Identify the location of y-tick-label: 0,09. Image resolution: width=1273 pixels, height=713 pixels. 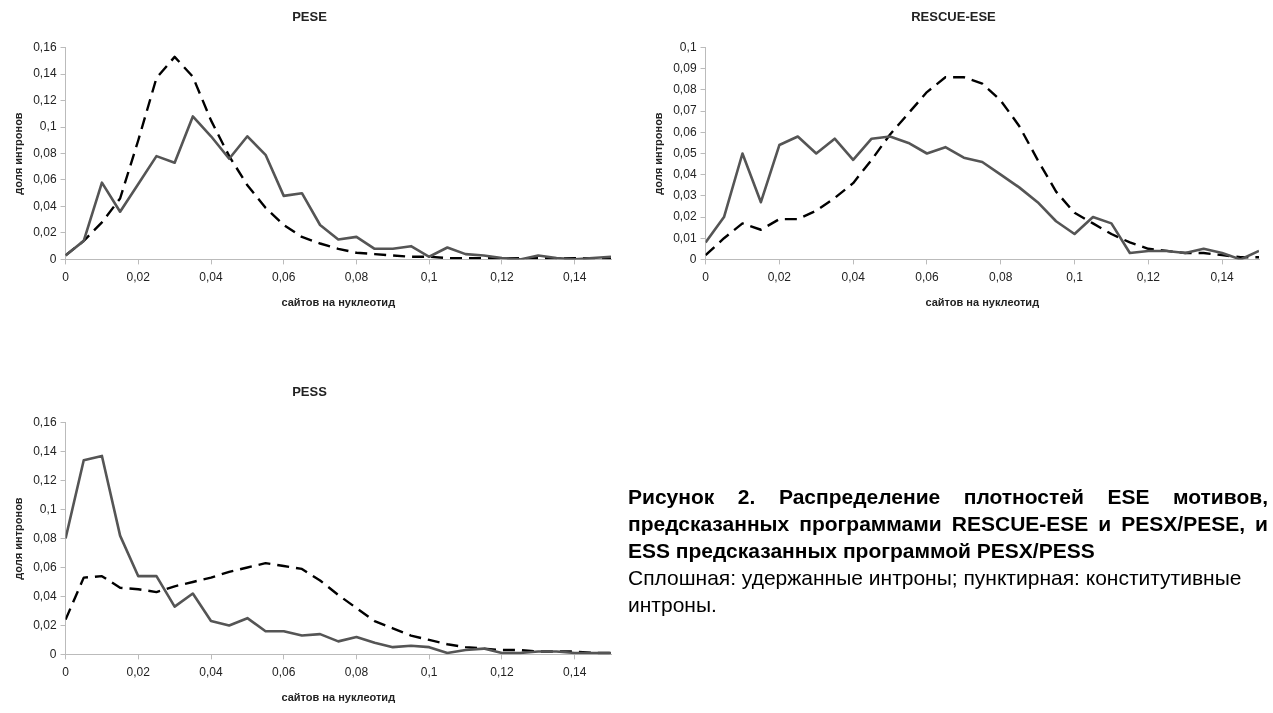
(685, 68).